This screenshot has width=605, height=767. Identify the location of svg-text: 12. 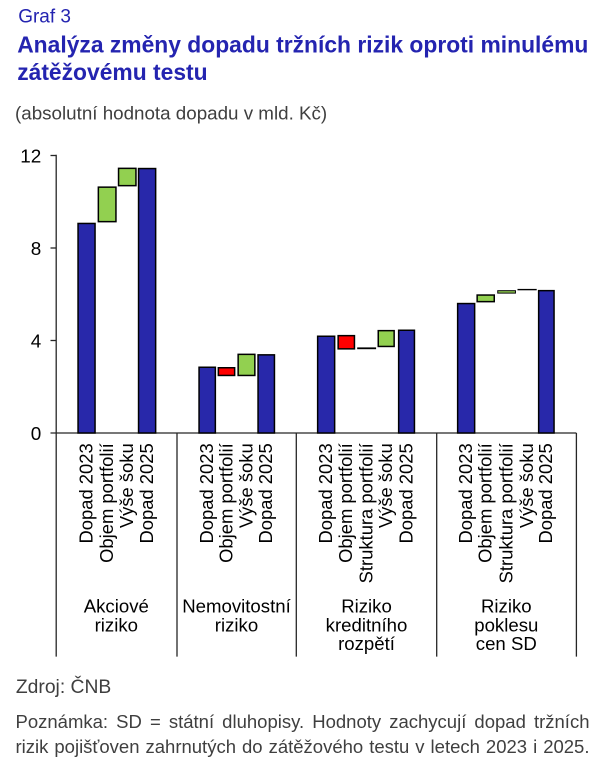
(30, 156).